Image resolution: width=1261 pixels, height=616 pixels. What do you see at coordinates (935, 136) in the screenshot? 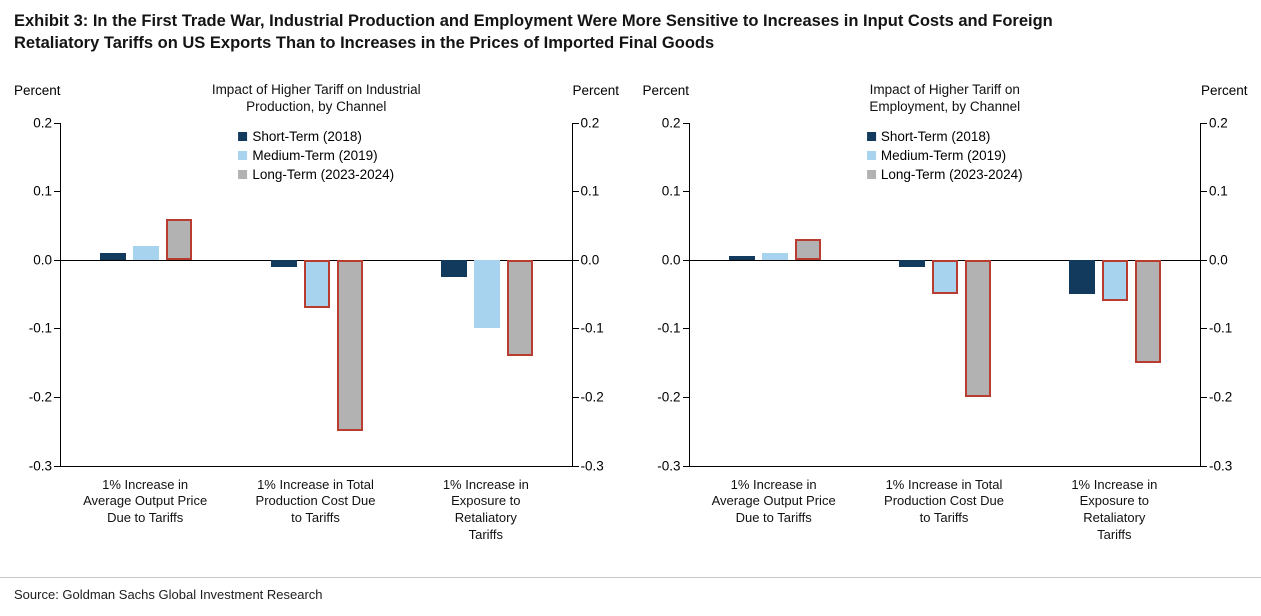
I see `legend-label: Short-Term (2018)` at bounding box center [935, 136].